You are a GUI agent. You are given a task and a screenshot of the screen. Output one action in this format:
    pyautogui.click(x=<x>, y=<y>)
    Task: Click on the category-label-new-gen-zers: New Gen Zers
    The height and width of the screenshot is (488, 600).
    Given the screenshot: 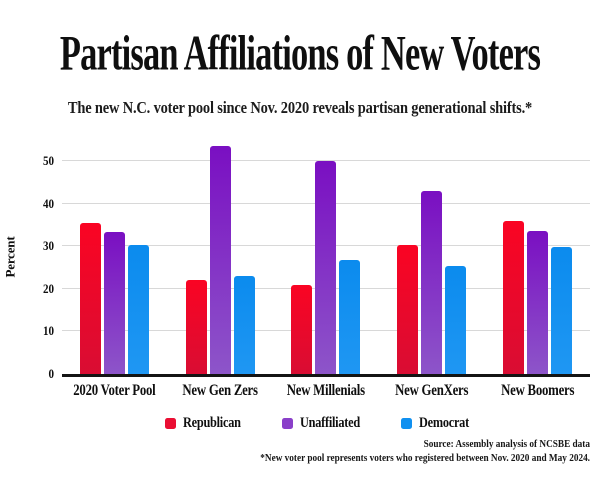 What is the action you would take?
    pyautogui.click(x=221, y=391)
    